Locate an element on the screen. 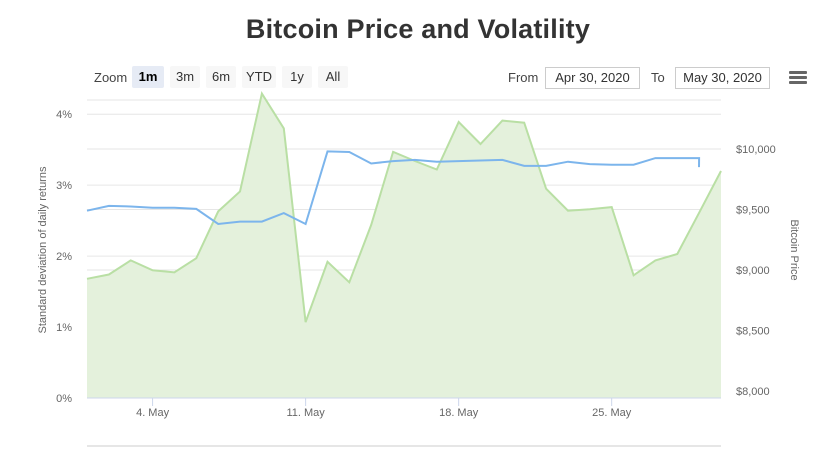 The image size is (836, 451). left-tick-label: 0% is located at coordinates (64, 399).